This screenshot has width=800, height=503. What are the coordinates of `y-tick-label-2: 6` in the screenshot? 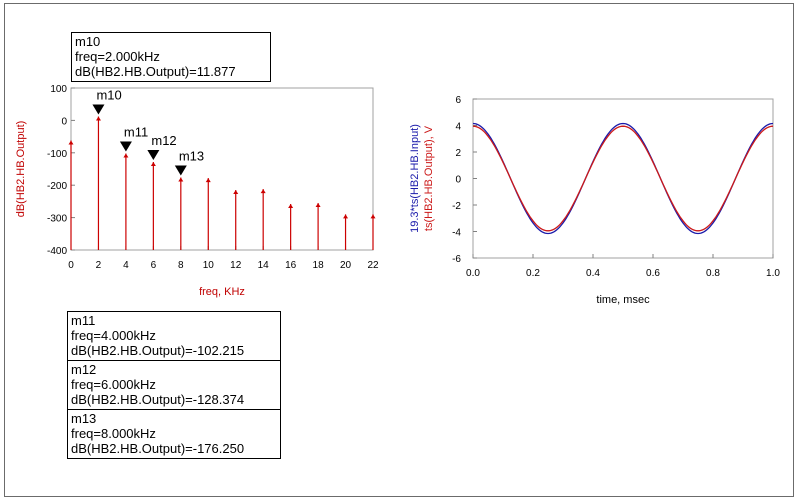 It's located at (458, 100).